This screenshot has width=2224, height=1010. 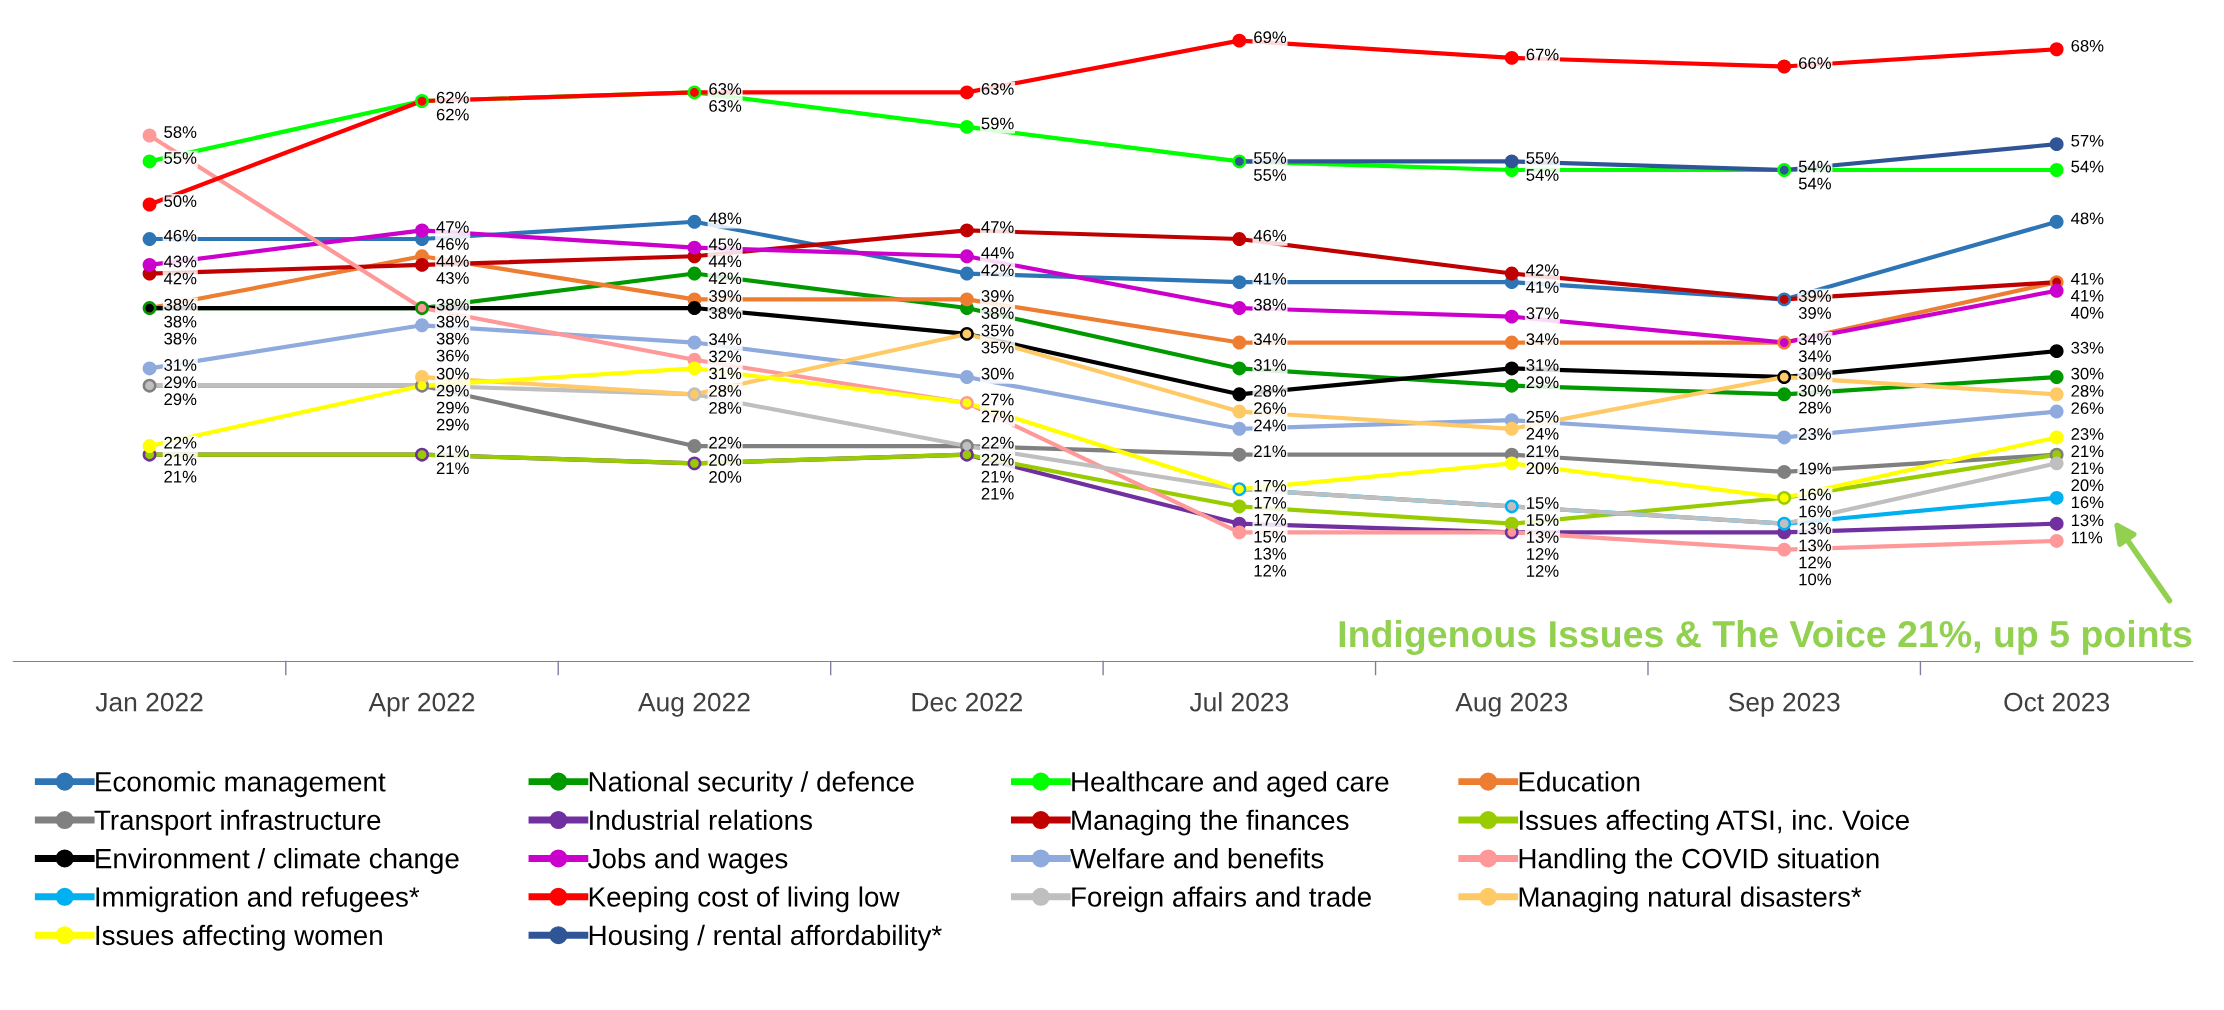 I want to click on data-label: 17%, so click(x=1270, y=485).